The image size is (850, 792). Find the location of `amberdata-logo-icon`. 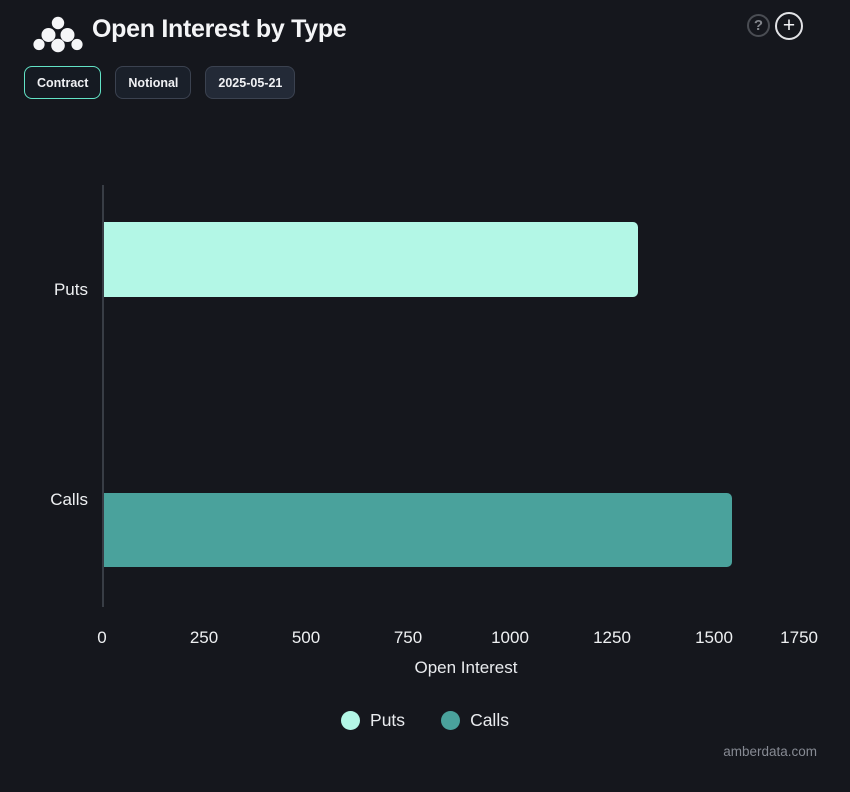

amberdata-logo-icon is located at coordinates (58, 34).